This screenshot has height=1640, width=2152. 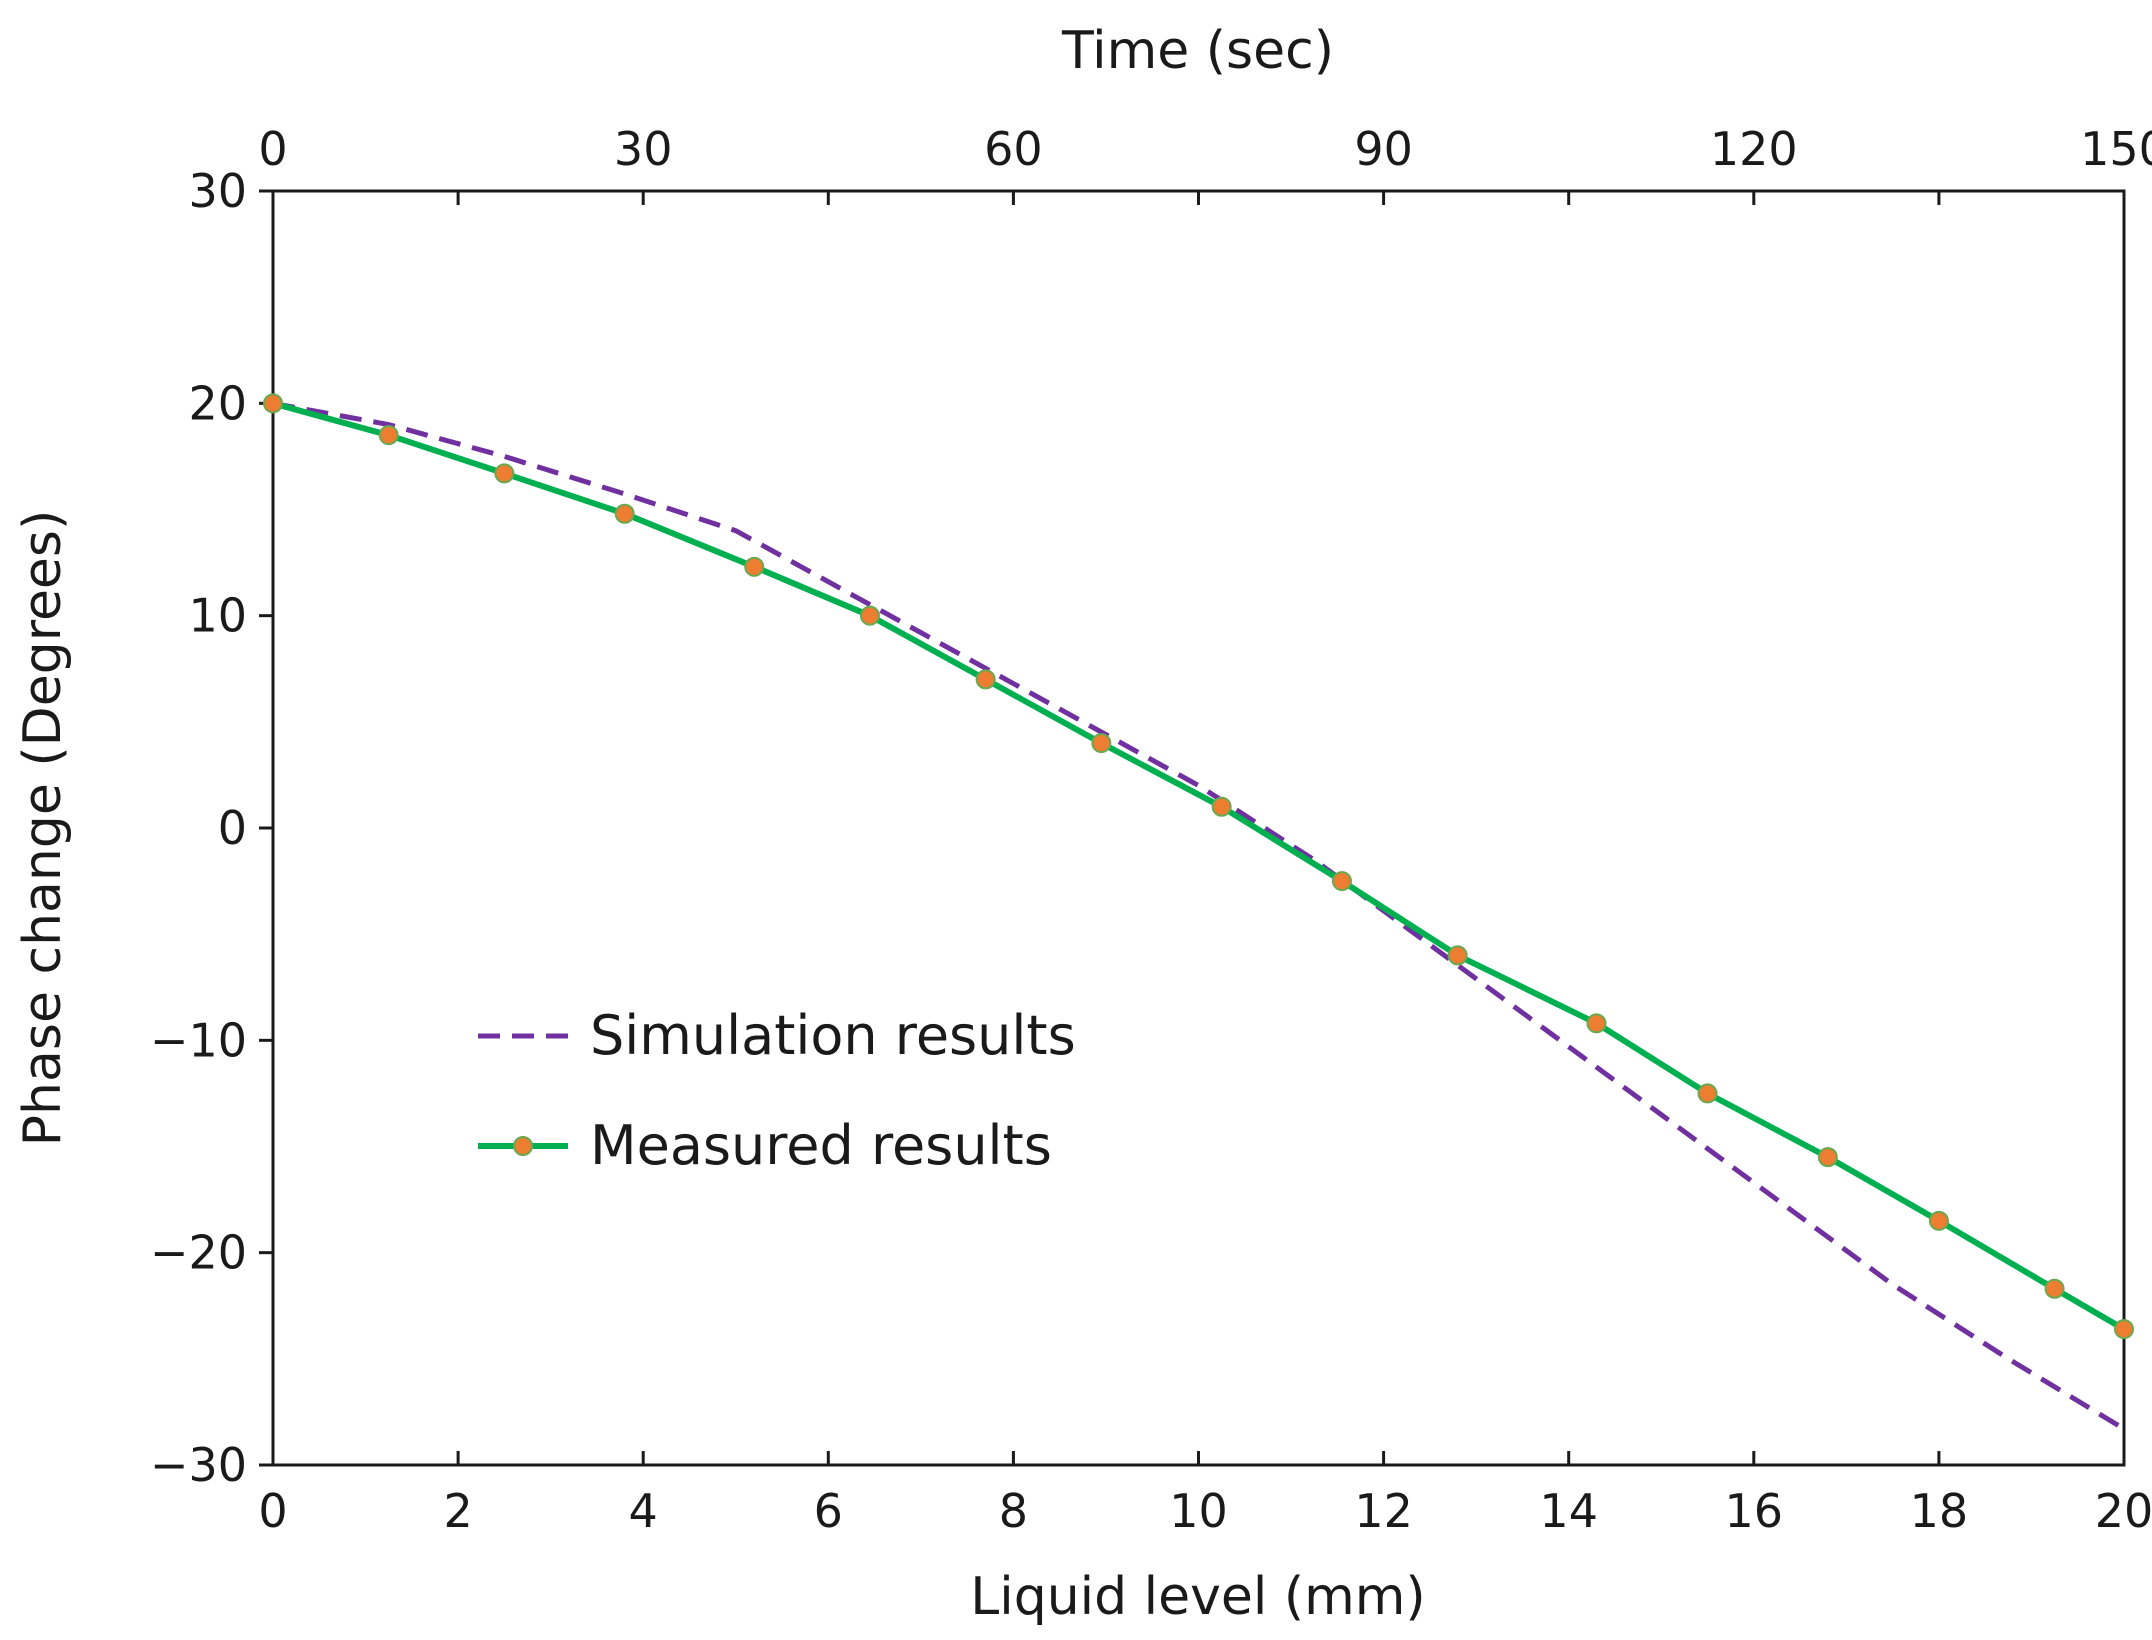 I want to click on x-tick-label: 6, so click(x=828, y=1511).